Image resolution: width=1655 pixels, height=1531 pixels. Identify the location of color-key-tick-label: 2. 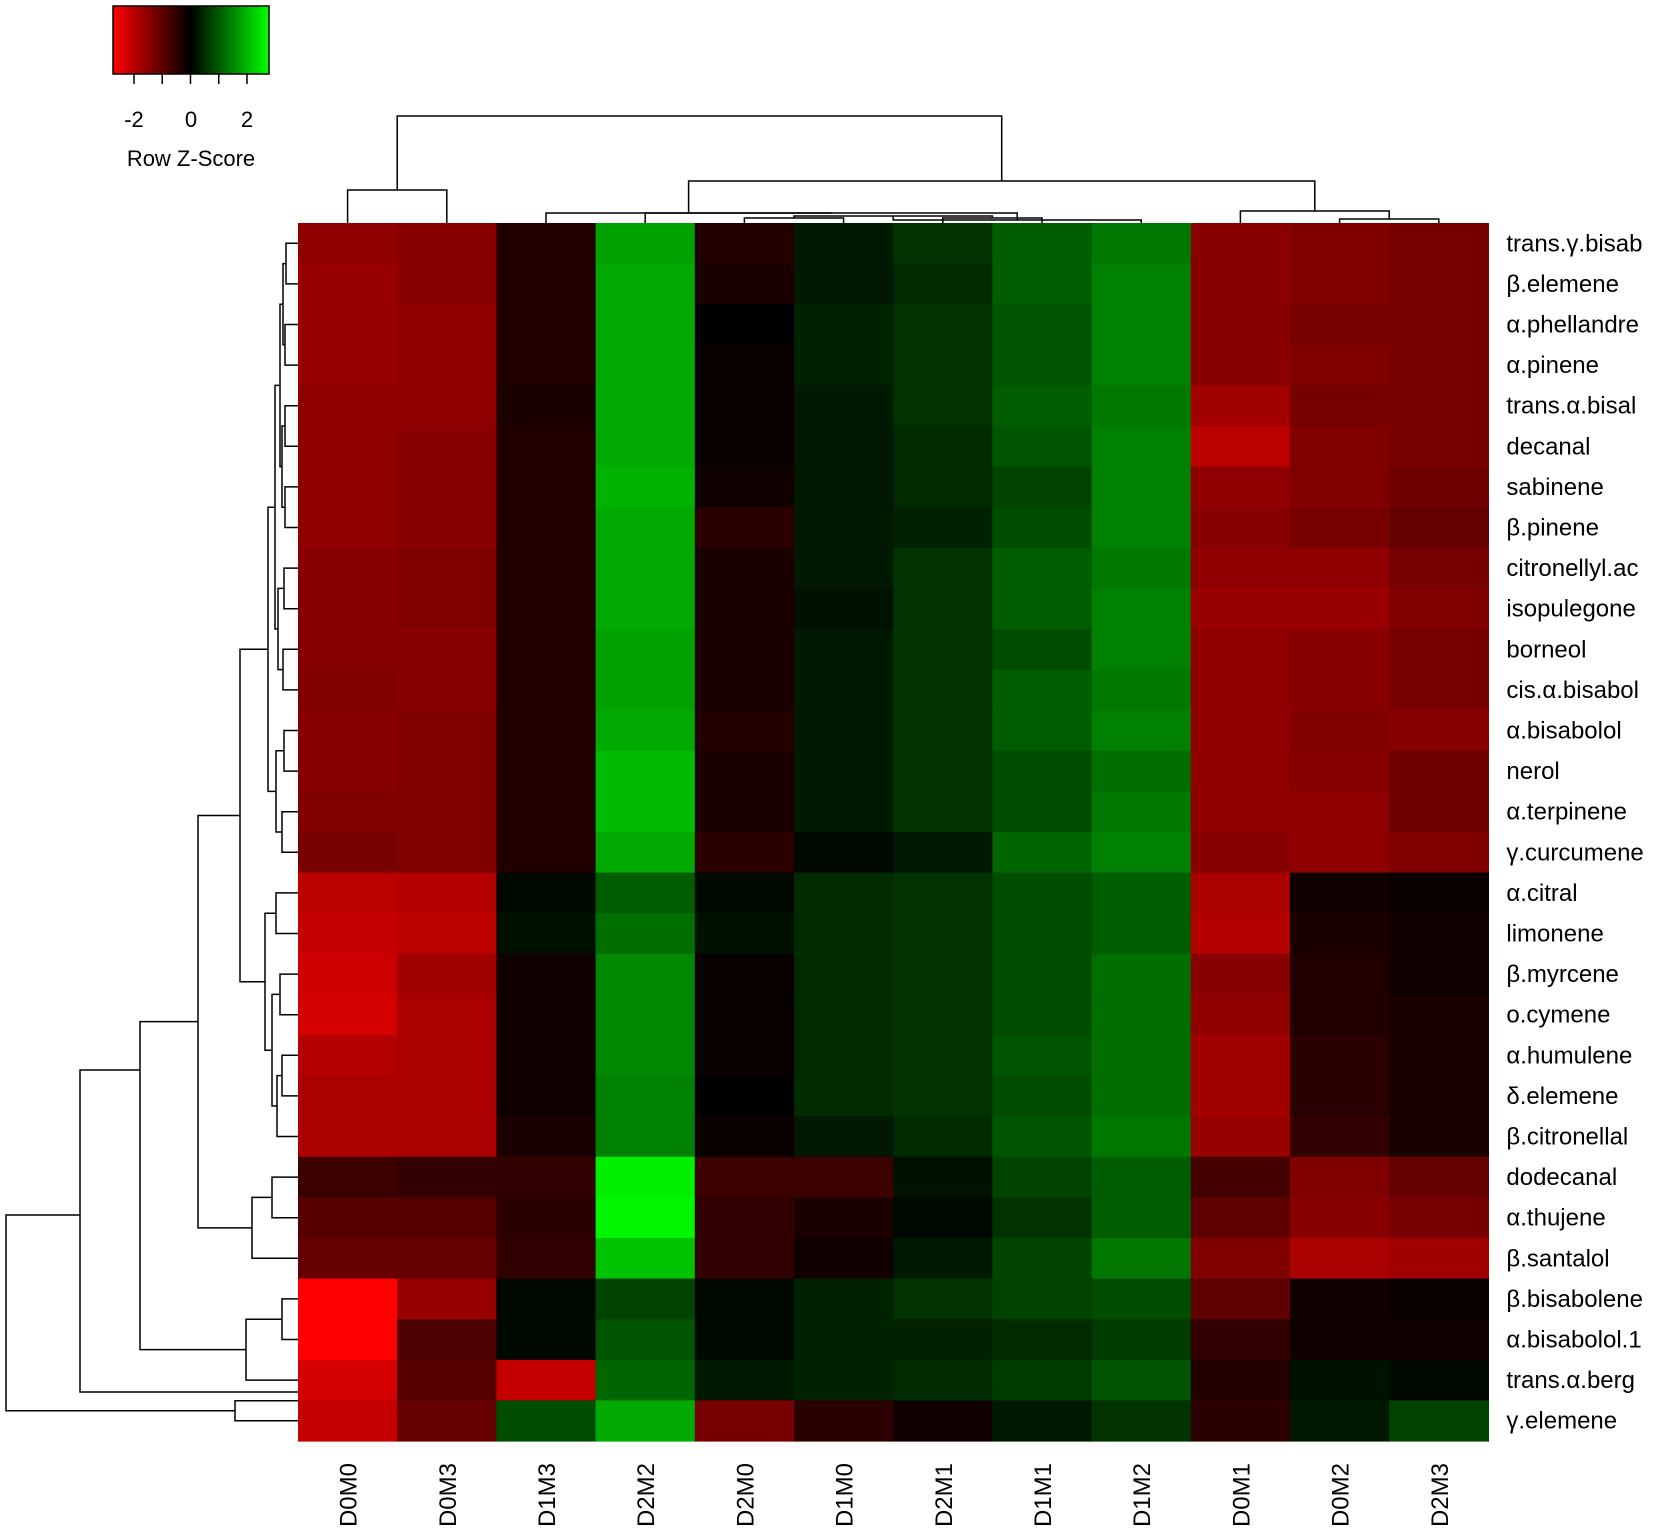
(247, 119).